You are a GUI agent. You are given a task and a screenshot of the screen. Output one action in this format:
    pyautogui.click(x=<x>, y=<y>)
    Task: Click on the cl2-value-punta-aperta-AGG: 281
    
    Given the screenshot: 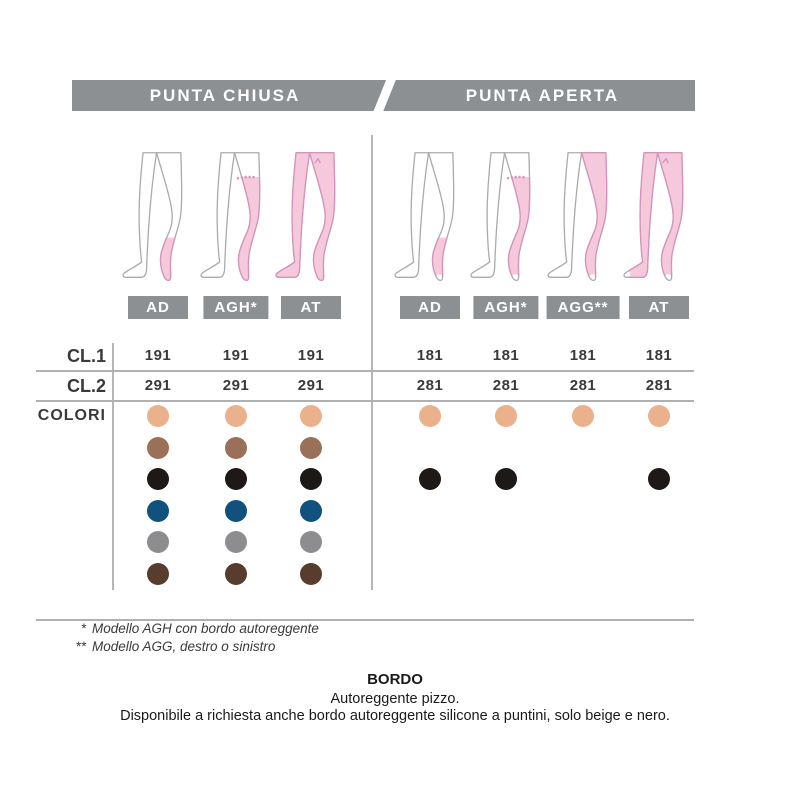 What is the action you would take?
    pyautogui.click(x=583, y=385)
    